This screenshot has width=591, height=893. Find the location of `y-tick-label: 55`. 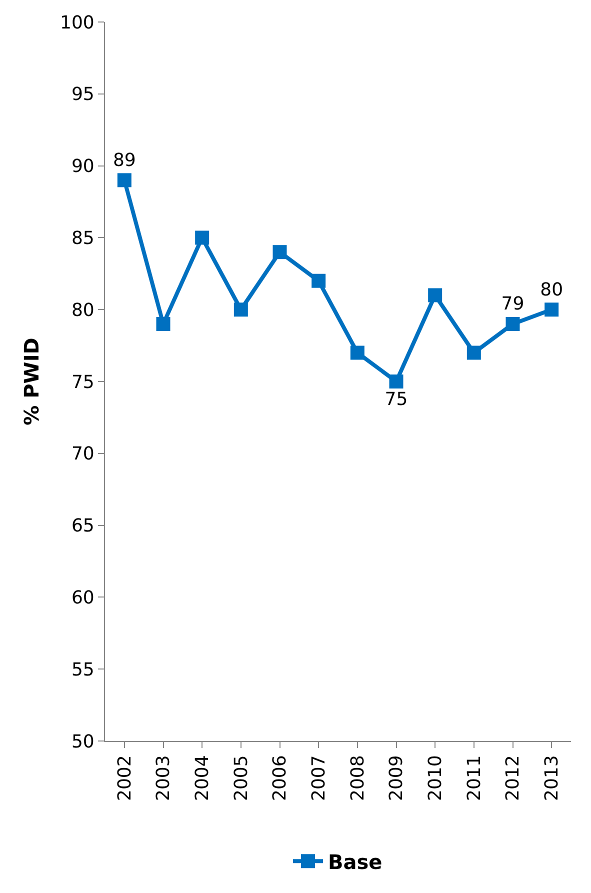

y-tick-label: 55 is located at coordinates (82, 669).